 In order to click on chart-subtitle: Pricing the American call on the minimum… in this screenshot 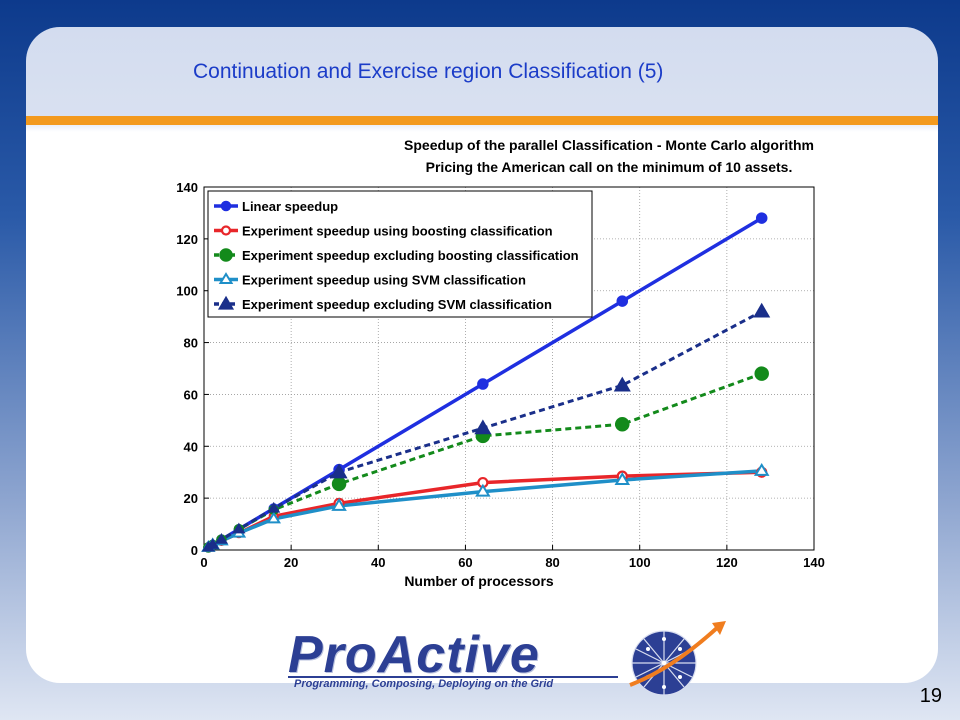, I will do `click(609, 167)`.